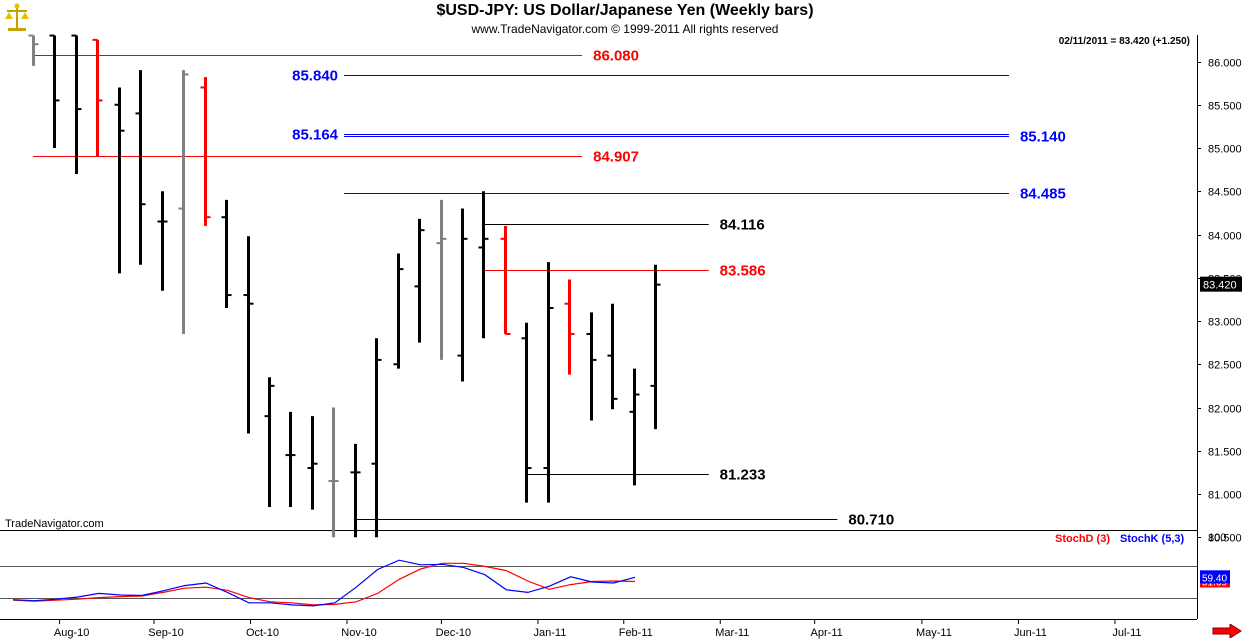 The height and width of the screenshot is (643, 1250). I want to click on y-tick-label: 84.500, so click(1225, 193).